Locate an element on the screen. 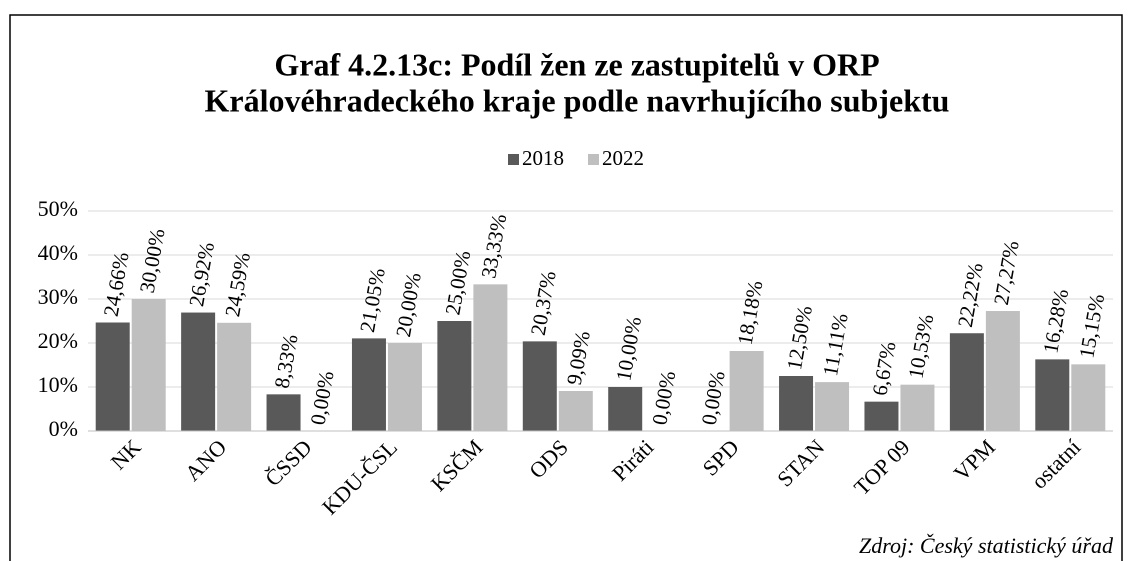  x-tick-label: NK is located at coordinates (126, 454).